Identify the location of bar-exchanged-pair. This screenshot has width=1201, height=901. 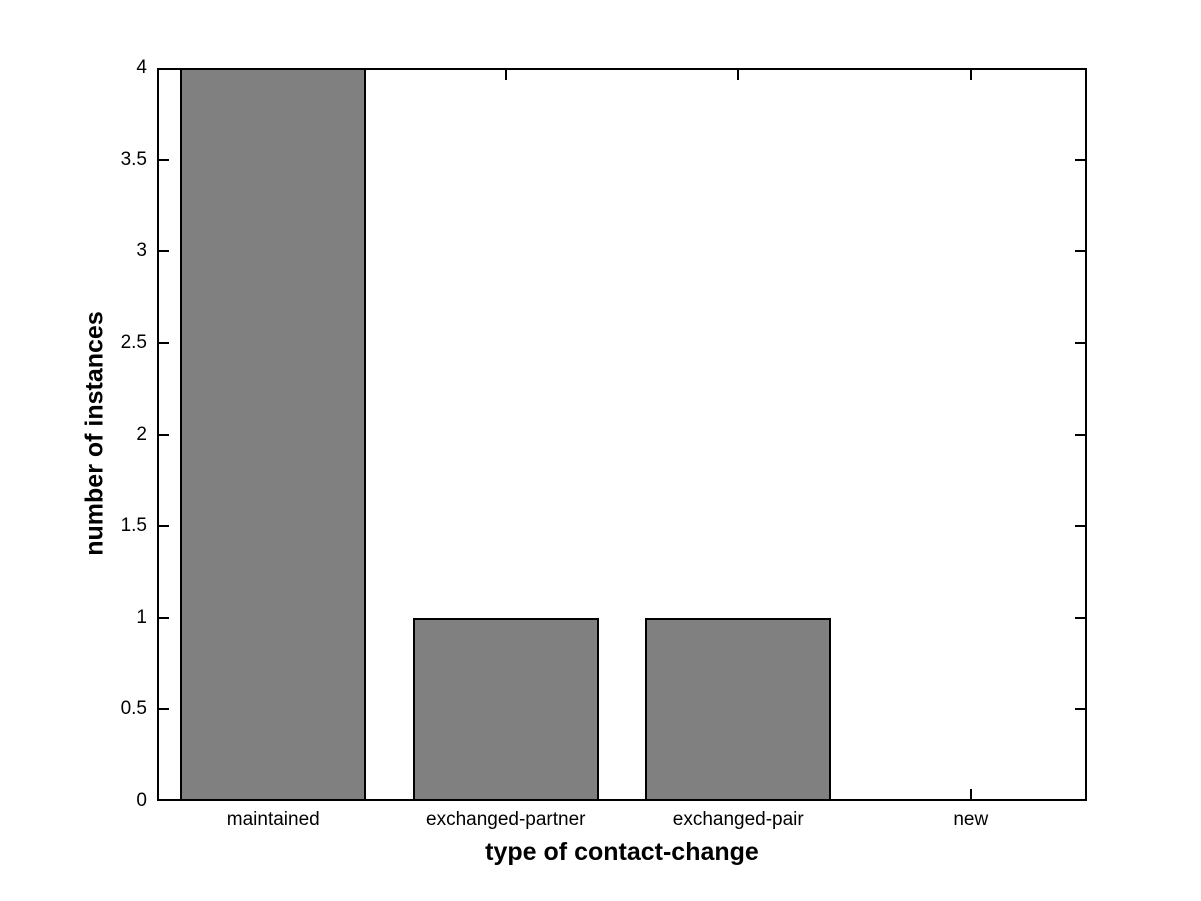
(738, 709).